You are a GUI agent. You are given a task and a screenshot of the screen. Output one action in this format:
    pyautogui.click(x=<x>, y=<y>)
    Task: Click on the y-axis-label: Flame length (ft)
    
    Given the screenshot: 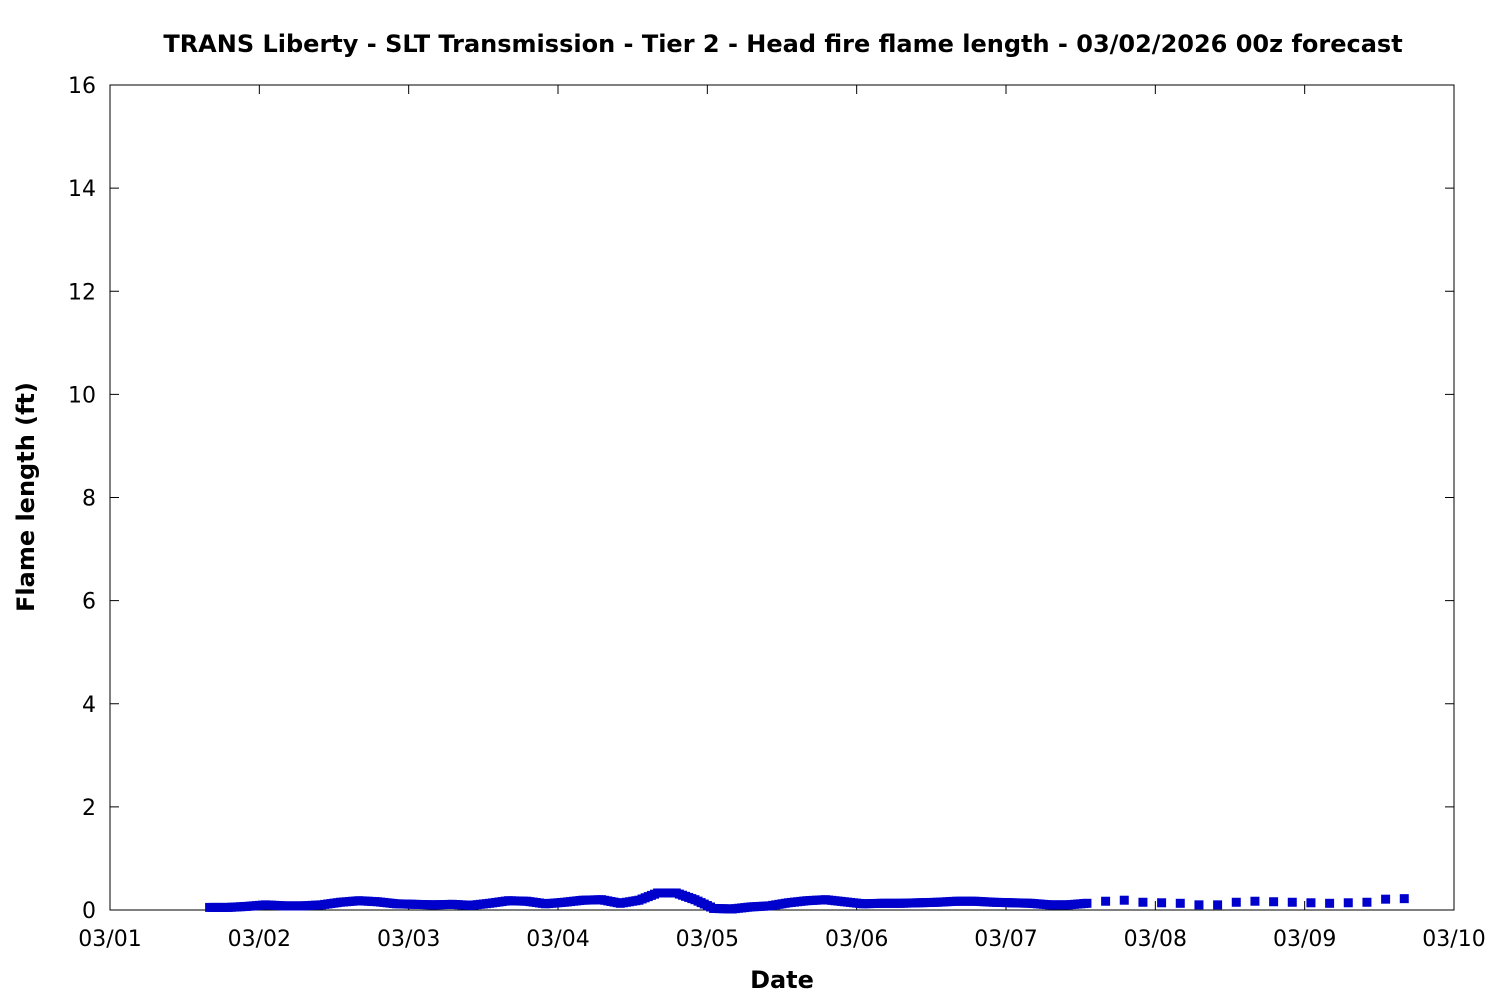 What is the action you would take?
    pyautogui.click(x=26, y=497)
    